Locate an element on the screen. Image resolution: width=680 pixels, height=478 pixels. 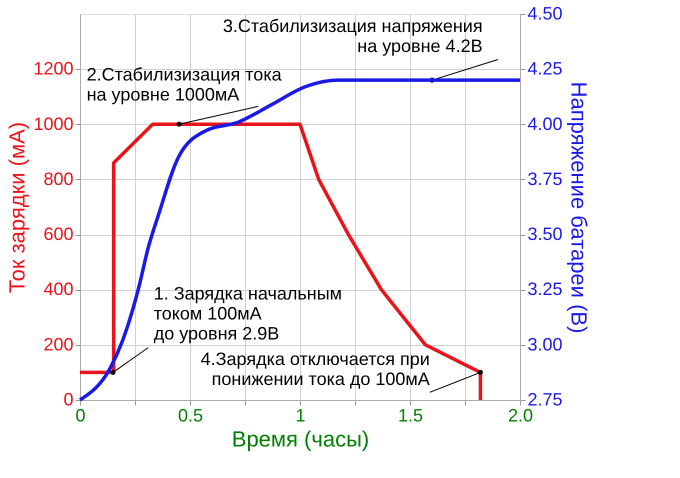
y2-axis-title: Напряжение батареи (В) is located at coordinates (579, 208).